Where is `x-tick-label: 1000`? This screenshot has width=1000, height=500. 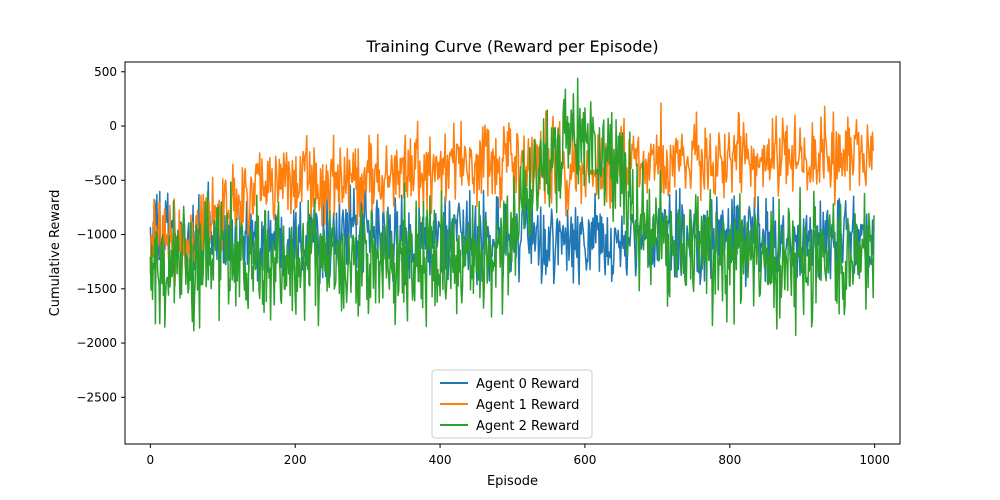 x-tick-label: 1000 is located at coordinates (874, 460).